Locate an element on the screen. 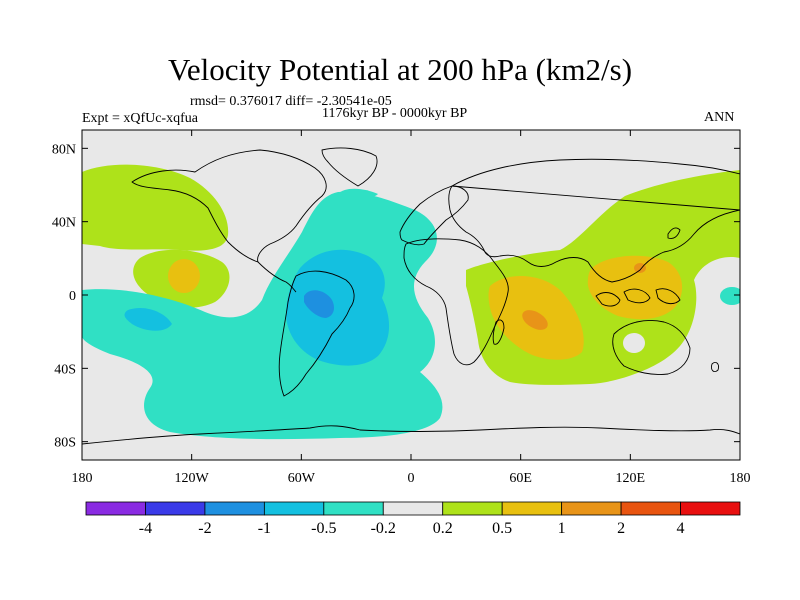  experiment-label: Expt = xQfUc-xqfua is located at coordinates (140, 118).